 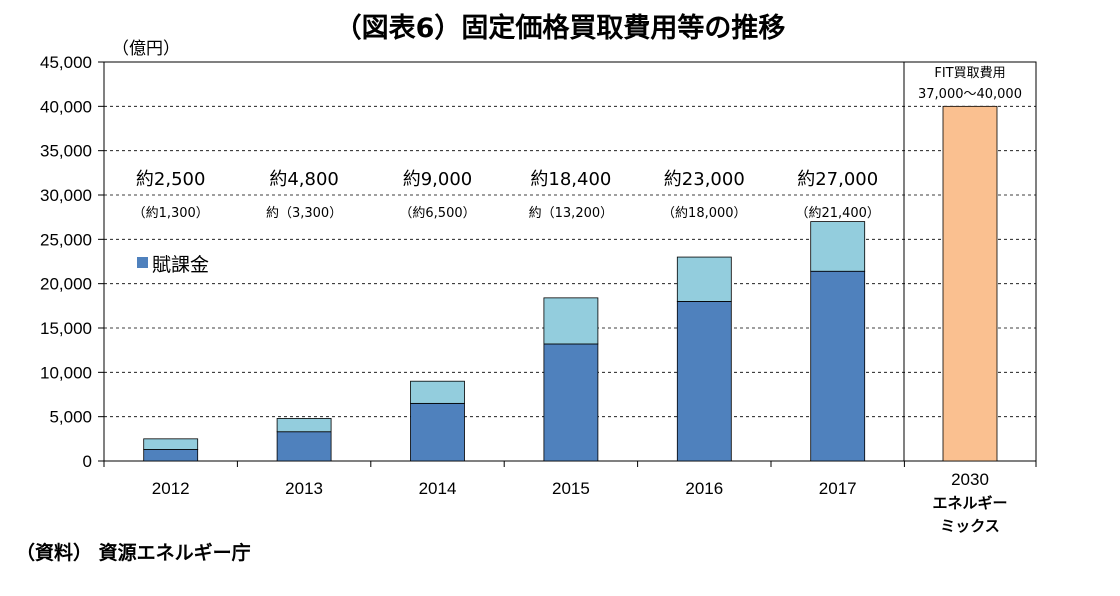 I want to click on bar-fukakin-2014, so click(x=437, y=432).